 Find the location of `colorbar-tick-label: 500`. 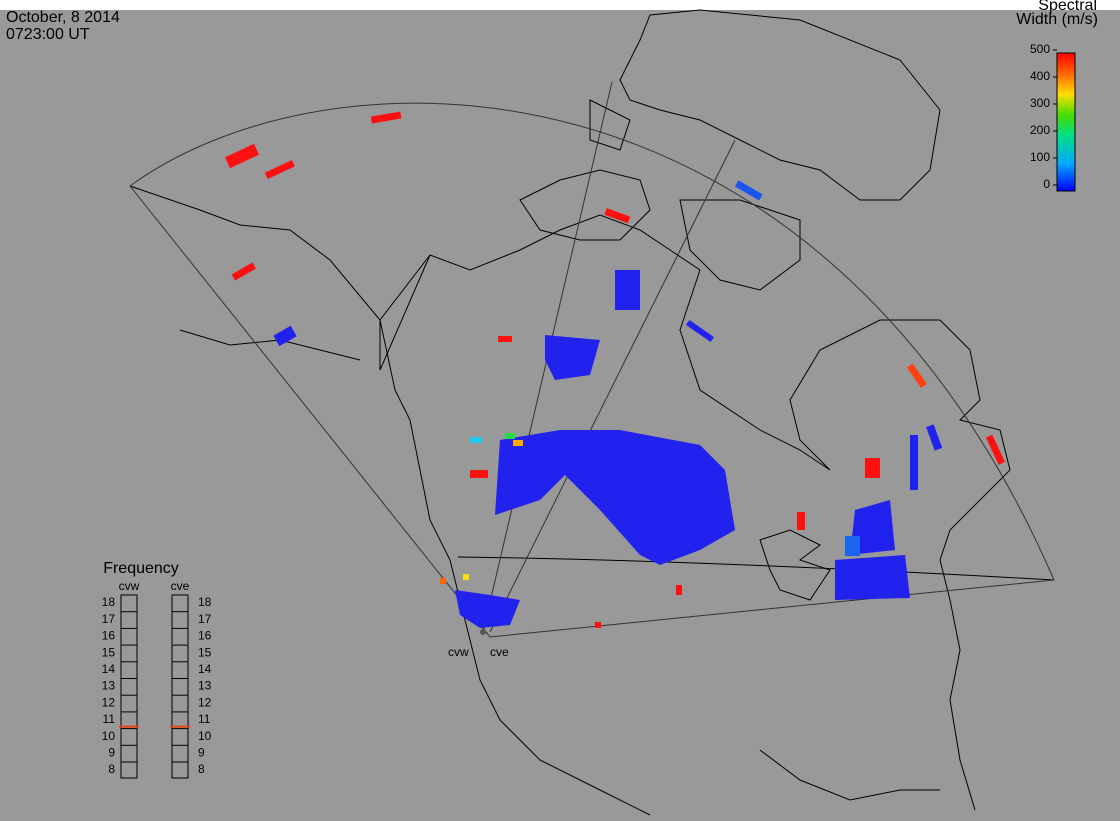

colorbar-tick-label: 500 is located at coordinates (1040, 49).